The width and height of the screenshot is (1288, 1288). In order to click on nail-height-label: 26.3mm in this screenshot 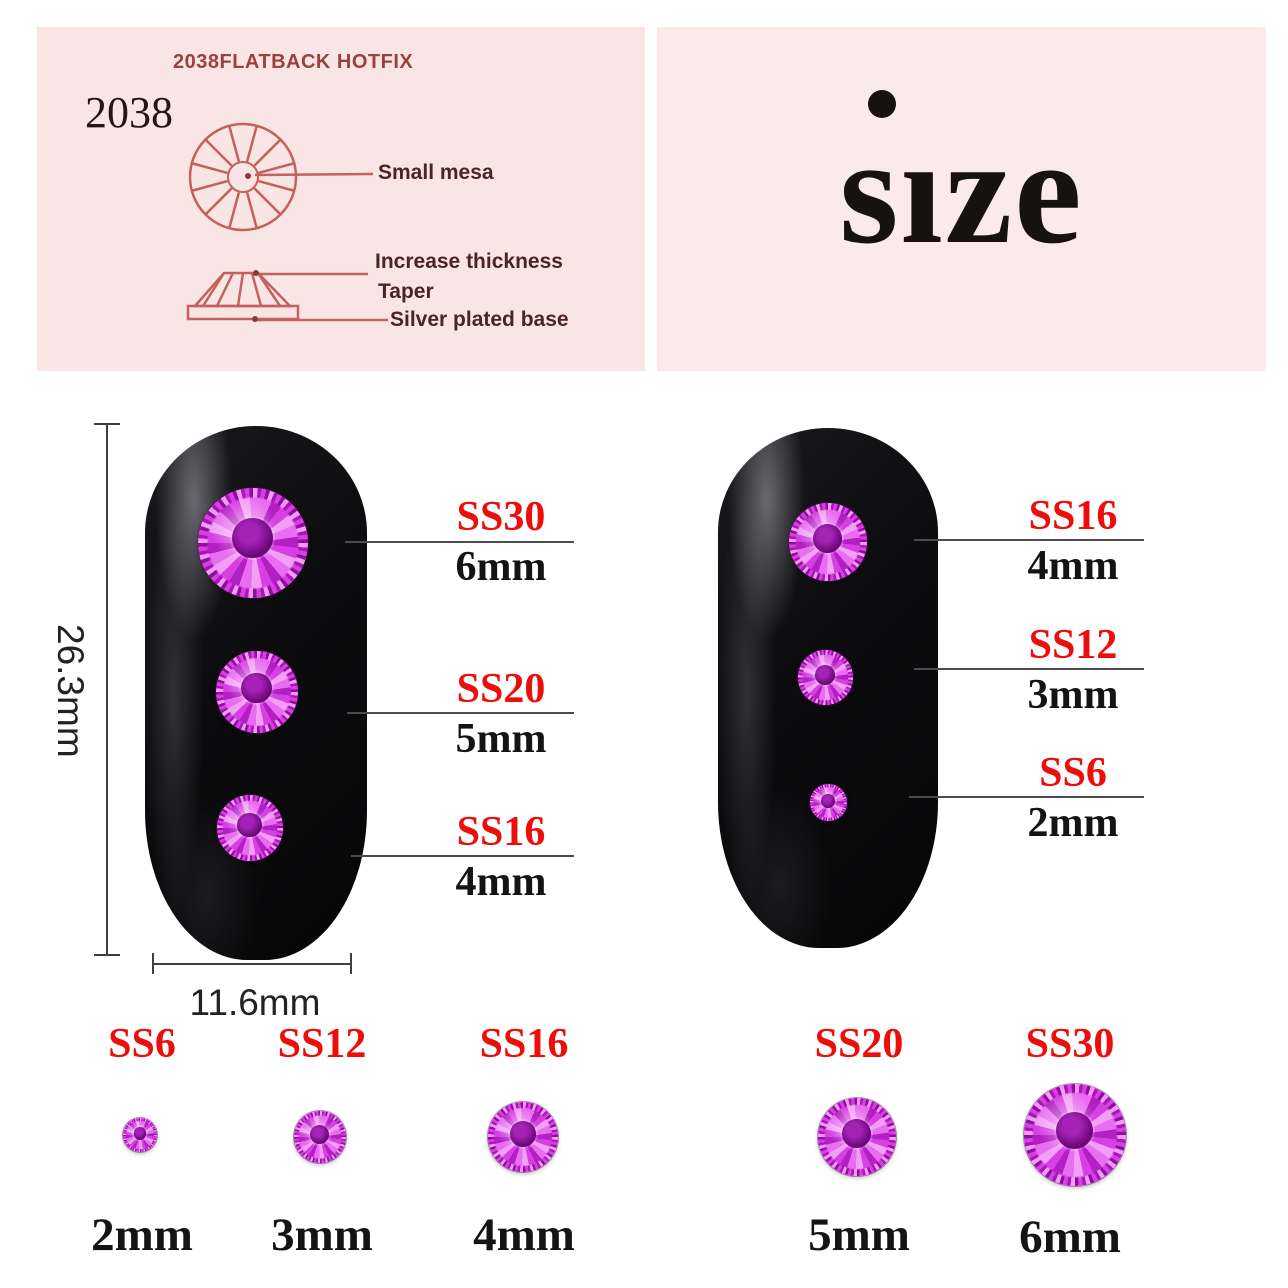, I will do `click(70, 691)`.